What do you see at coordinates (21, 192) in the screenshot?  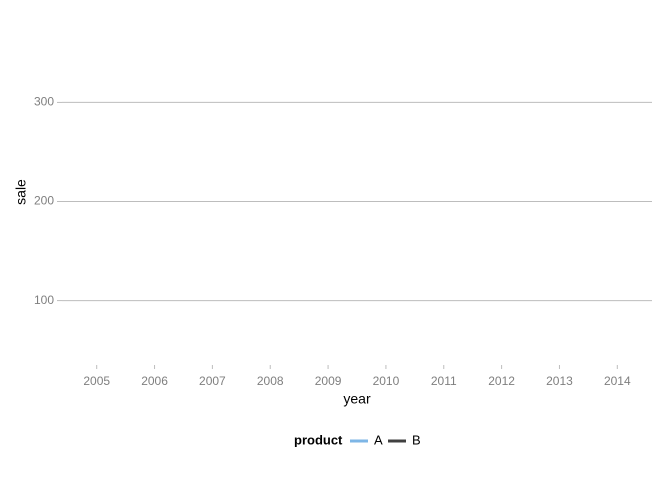 I see `y-axis-title: sale` at bounding box center [21, 192].